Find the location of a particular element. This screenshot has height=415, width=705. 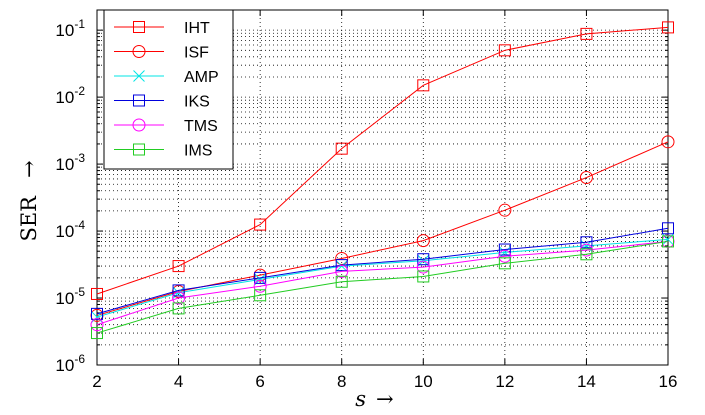

legend-item-iks: IKS is located at coordinates (162, 102).